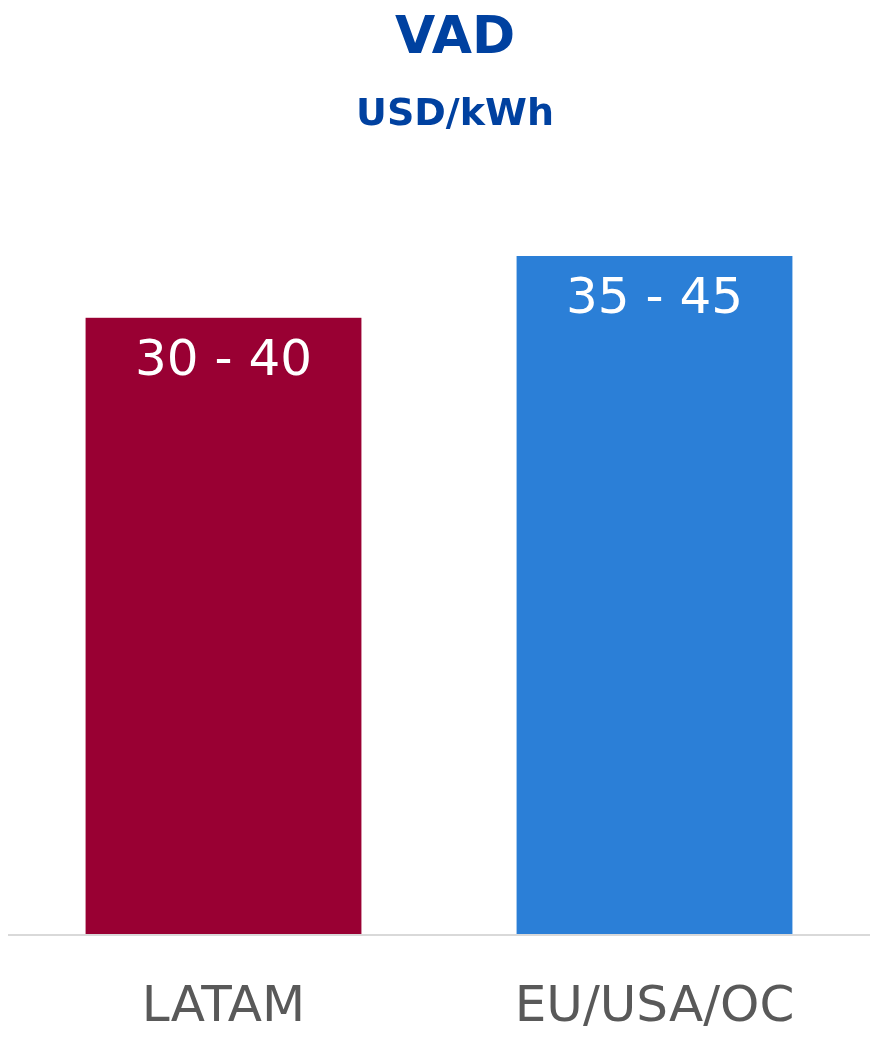 This screenshot has height=1039, width=875. Describe the element at coordinates (654, 296) in the screenshot. I see `annotation: 35 - 45` at that location.